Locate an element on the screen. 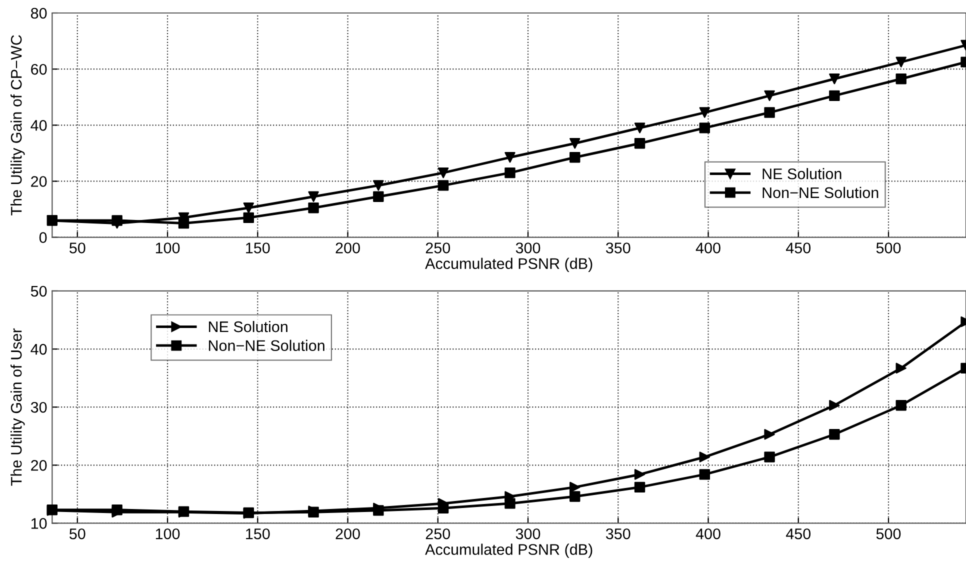 This screenshot has height=565, width=966. y-tick-label: 60 is located at coordinates (39, 69).